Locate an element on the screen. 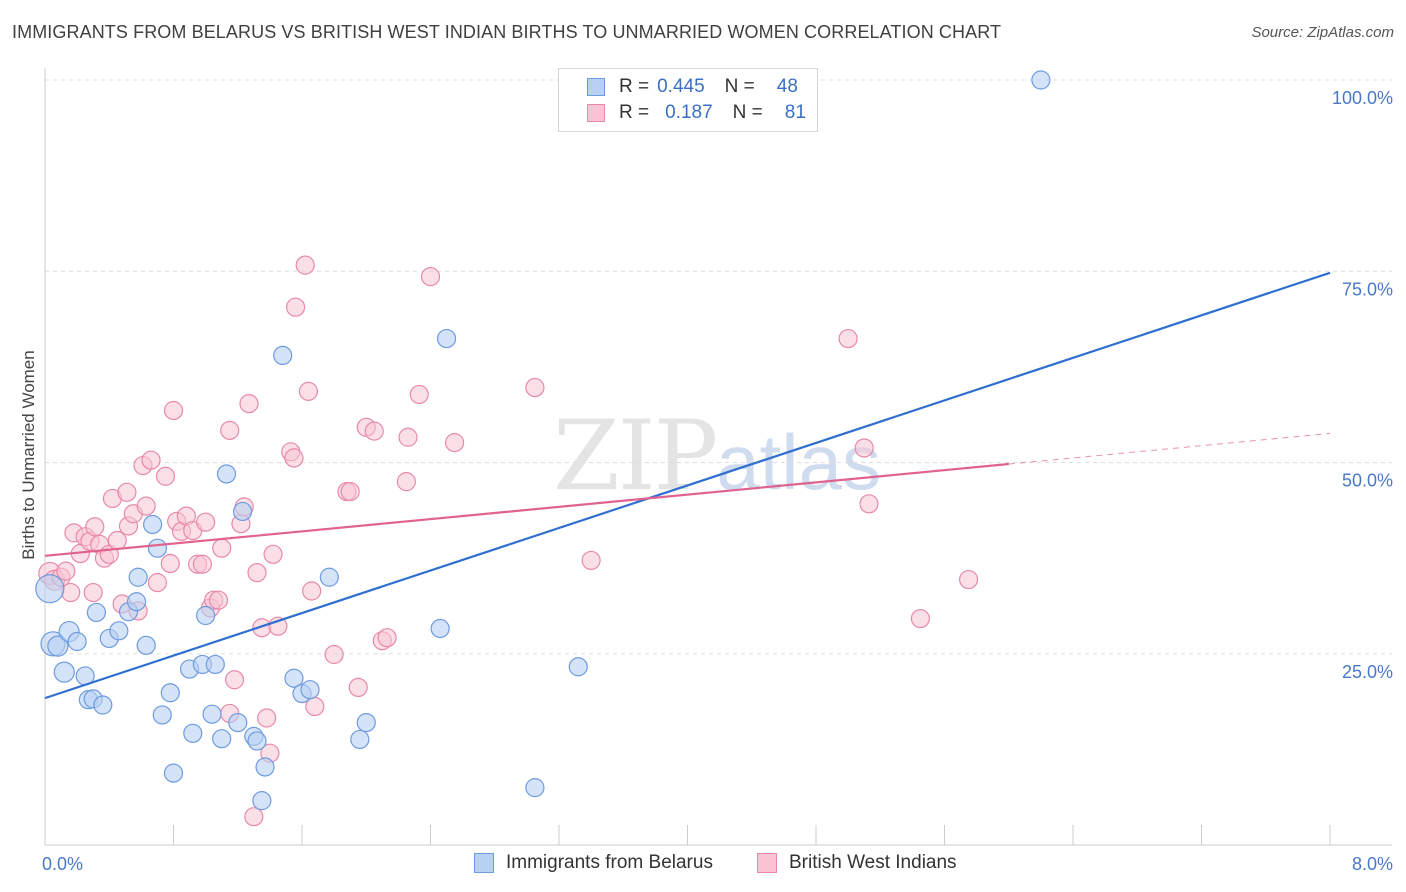  legend-n-value: 81 is located at coordinates (795, 112).